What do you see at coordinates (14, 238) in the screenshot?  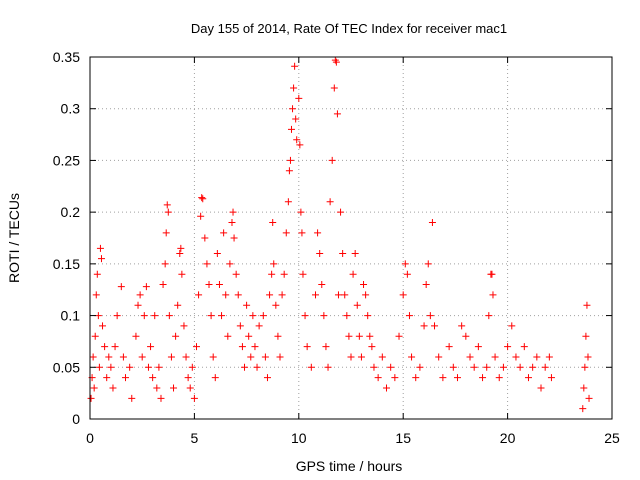 I see `y-axis-label: ROTI / TECUs` at bounding box center [14, 238].